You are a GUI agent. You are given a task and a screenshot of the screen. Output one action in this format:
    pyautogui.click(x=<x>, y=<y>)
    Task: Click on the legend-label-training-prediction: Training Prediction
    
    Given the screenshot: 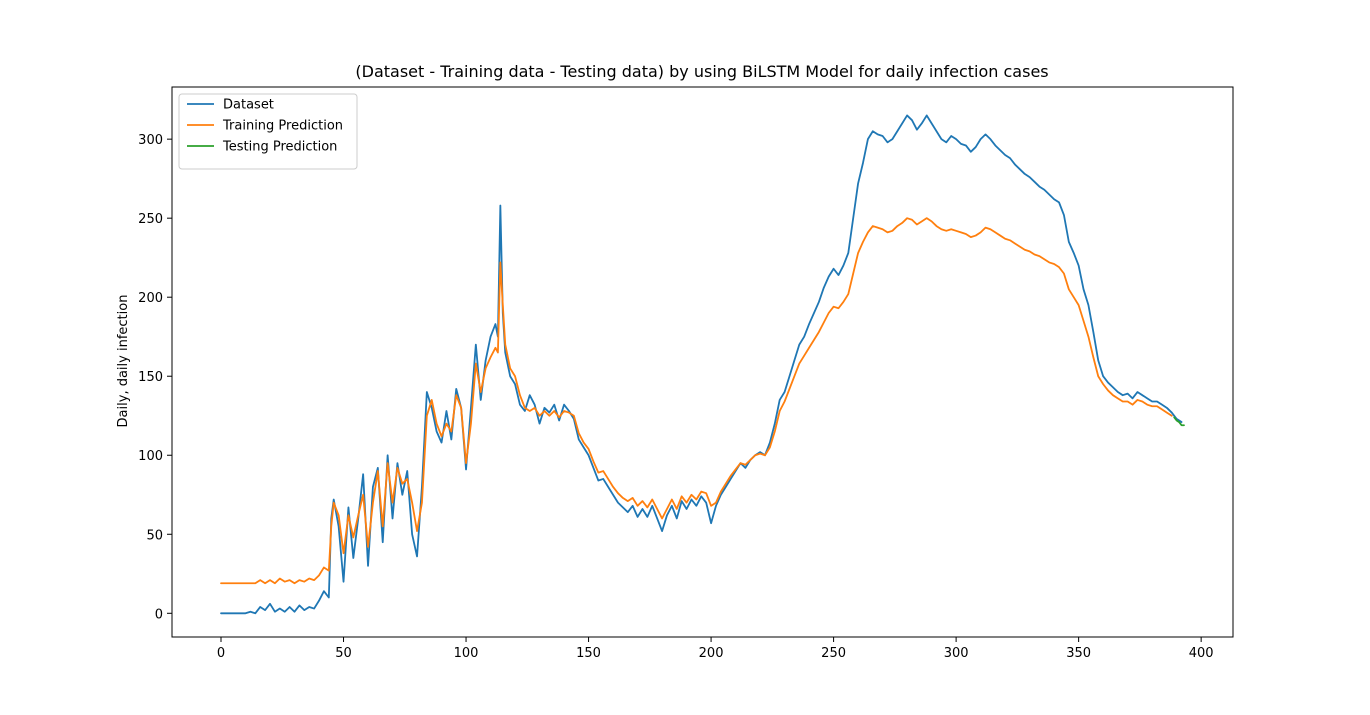 What is the action you would take?
    pyautogui.click(x=282, y=126)
    